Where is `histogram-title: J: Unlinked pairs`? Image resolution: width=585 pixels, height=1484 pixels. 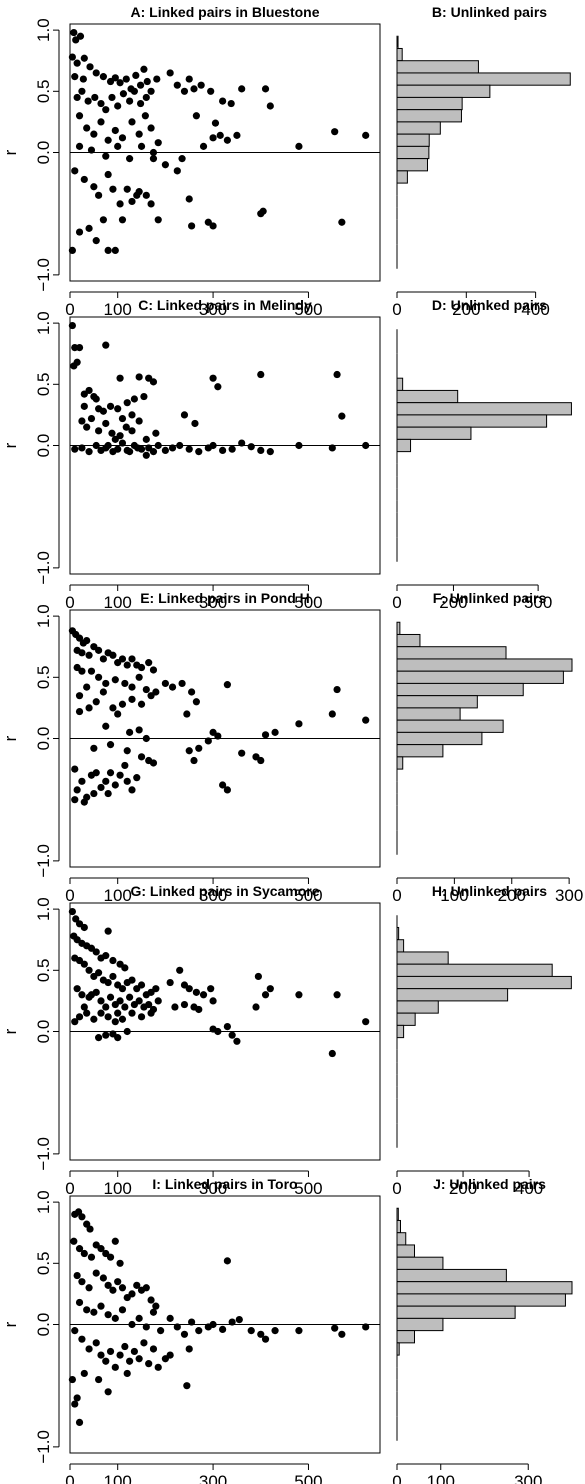 histogram-title: J: Unlinked pairs is located at coordinates (489, 1184).